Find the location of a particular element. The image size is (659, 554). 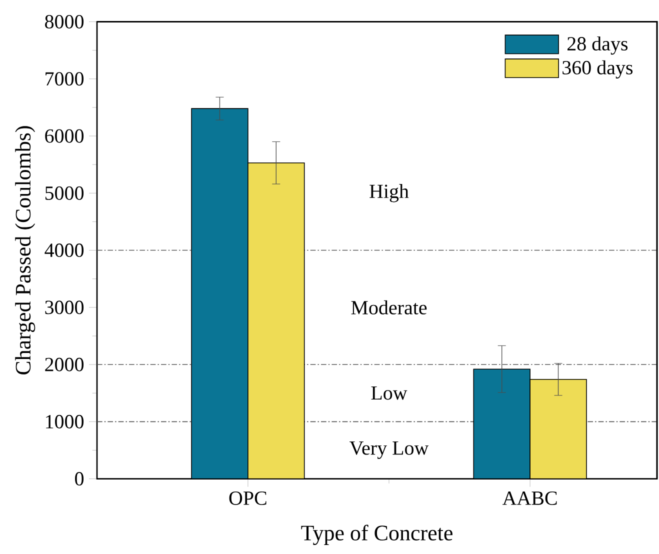

y-tick-label: 7000 is located at coordinates (65, 79).